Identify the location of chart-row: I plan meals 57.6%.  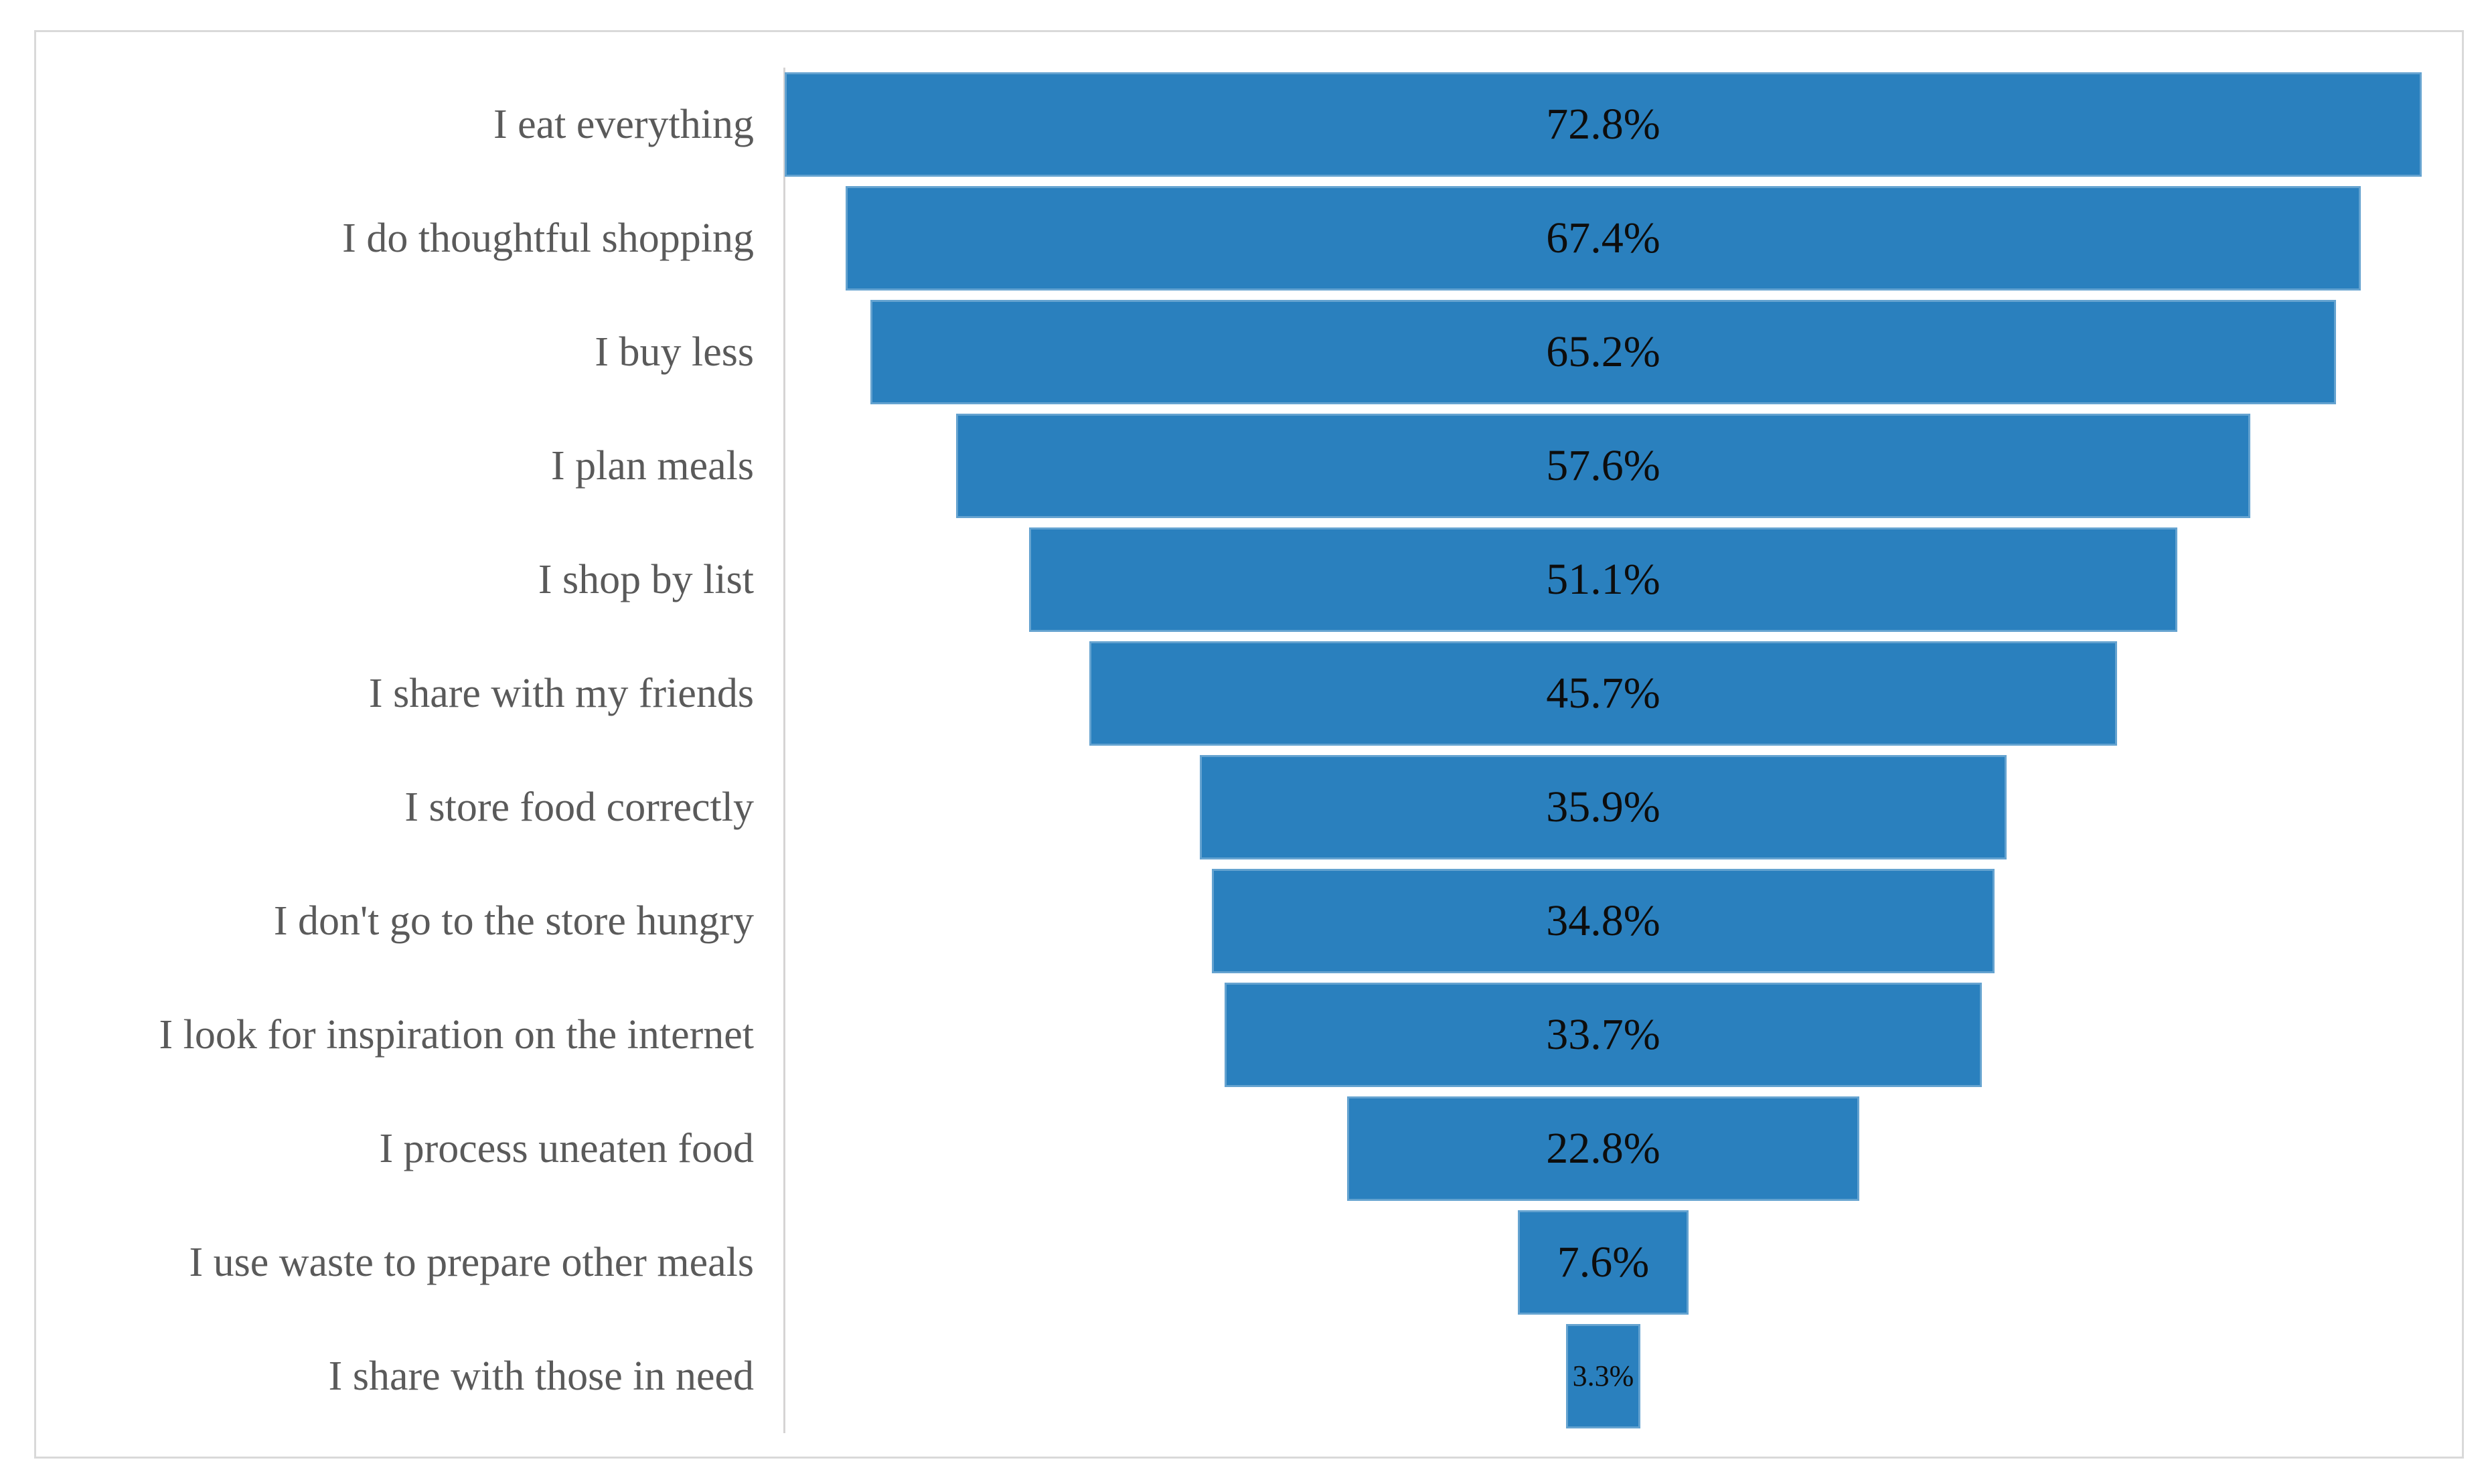
(1229, 466).